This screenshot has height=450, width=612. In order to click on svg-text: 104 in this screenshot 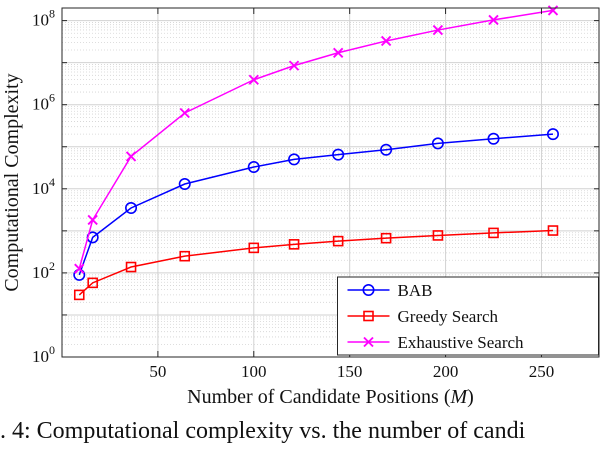, I will do `click(43, 186)`.